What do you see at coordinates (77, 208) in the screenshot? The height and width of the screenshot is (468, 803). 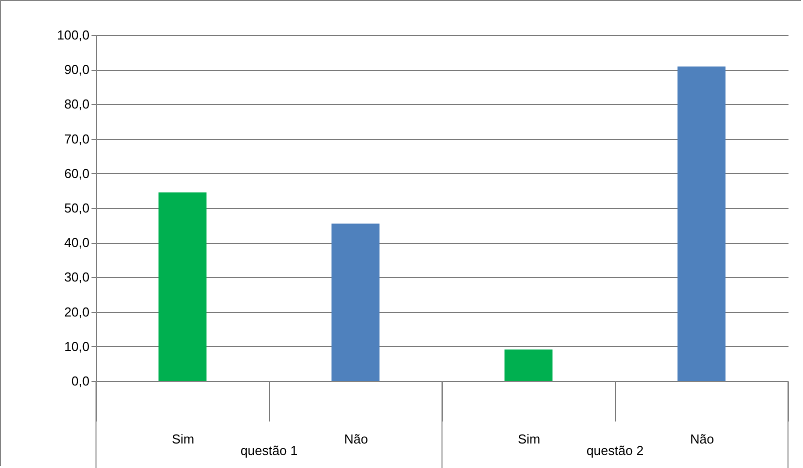 I see `y-tick-label: 50,0` at bounding box center [77, 208].